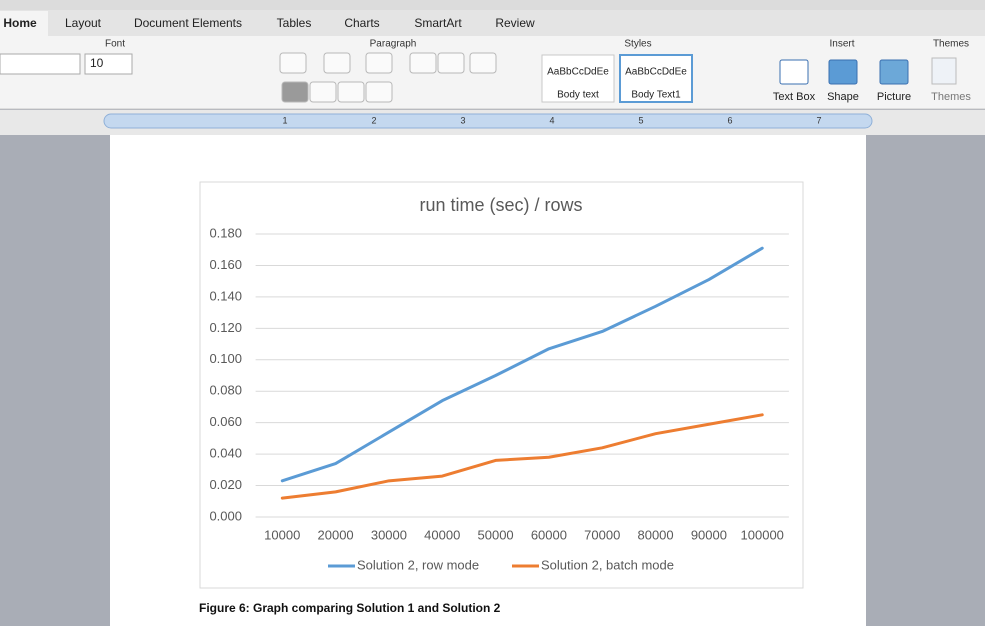 This screenshot has width=985, height=631. What do you see at coordinates (843, 97) in the screenshot?
I see `insert-label: Shape` at bounding box center [843, 97].